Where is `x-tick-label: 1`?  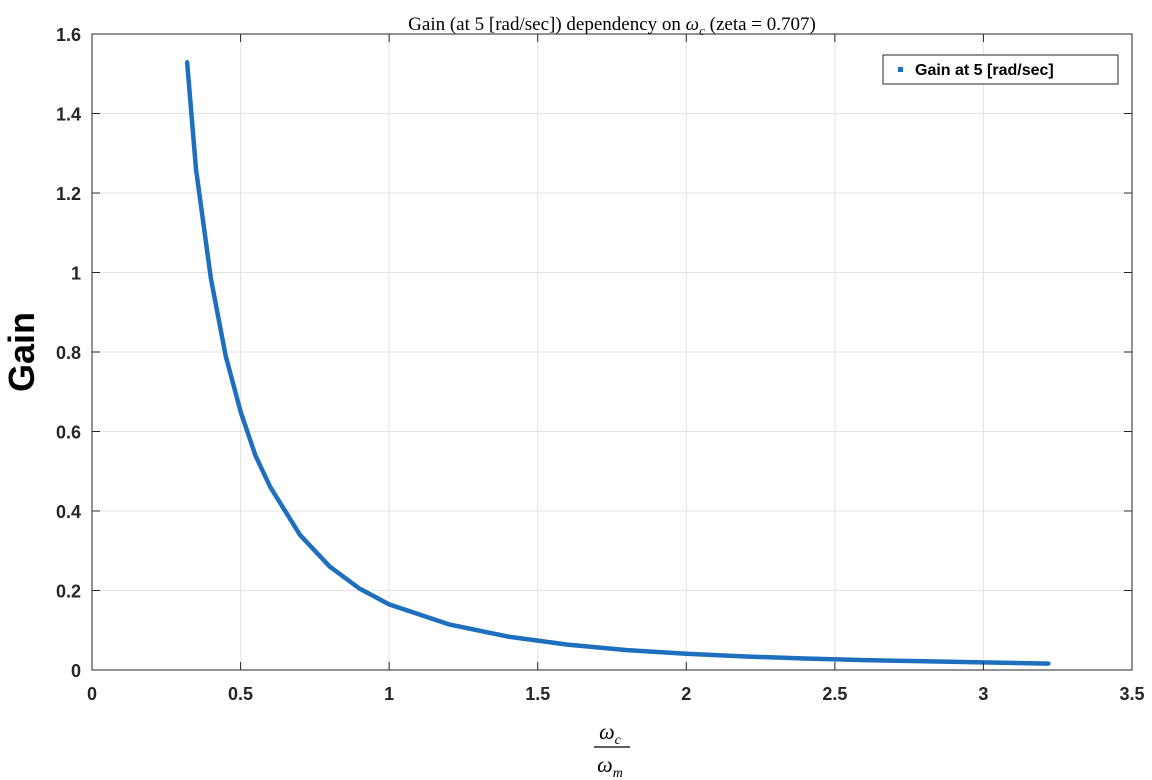 x-tick-label: 1 is located at coordinates (389, 694).